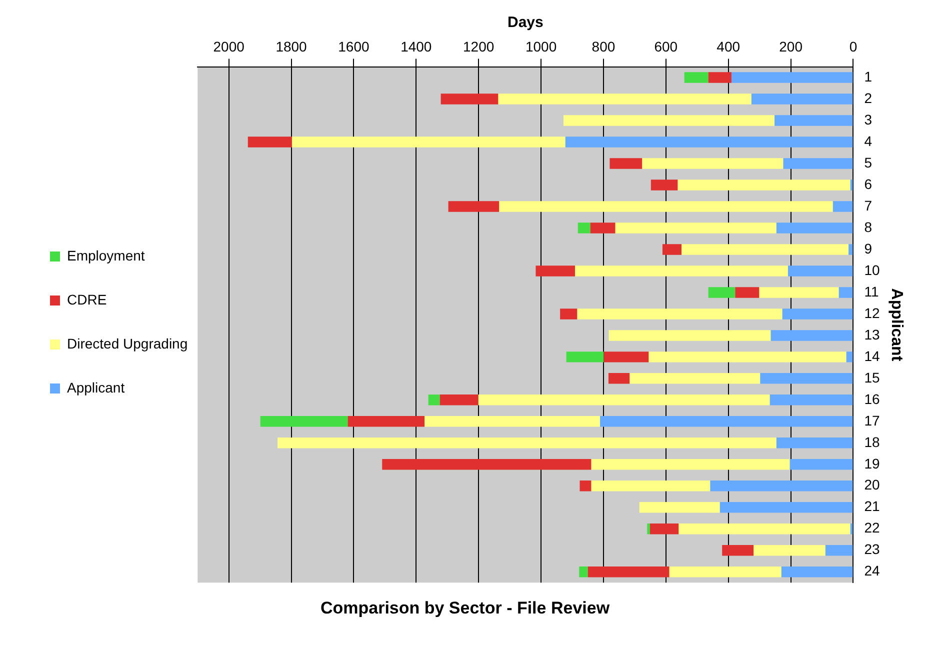  What do you see at coordinates (292, 46) in the screenshot?
I see `x-tick-label: 1800` at bounding box center [292, 46].